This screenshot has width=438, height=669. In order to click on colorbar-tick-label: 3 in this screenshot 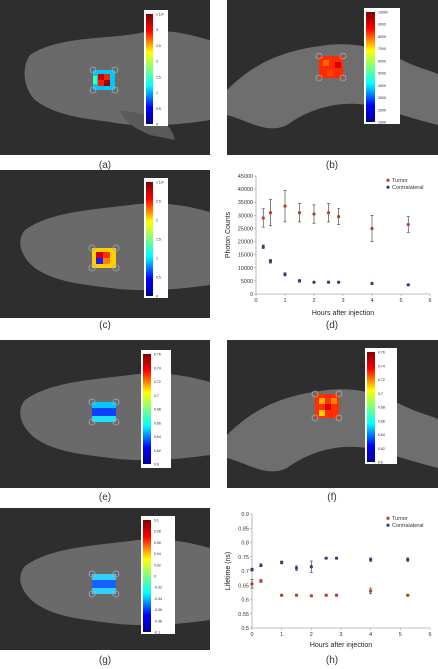, I will do `click(157, 30)`.